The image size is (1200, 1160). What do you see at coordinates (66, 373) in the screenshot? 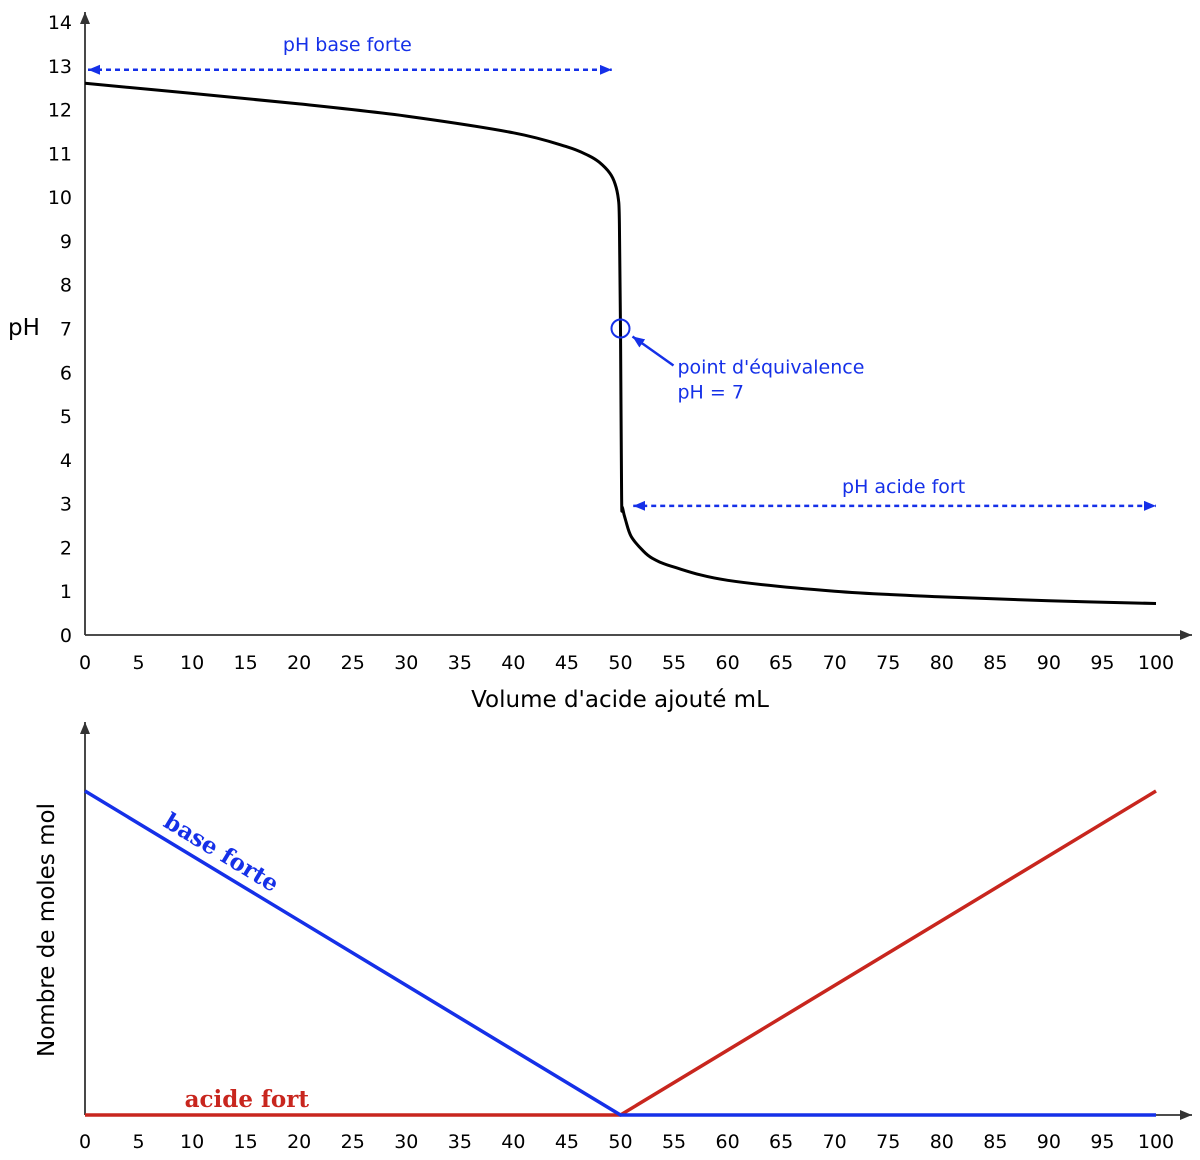
I see `ph-y-tick-label: 6` at bounding box center [66, 373].